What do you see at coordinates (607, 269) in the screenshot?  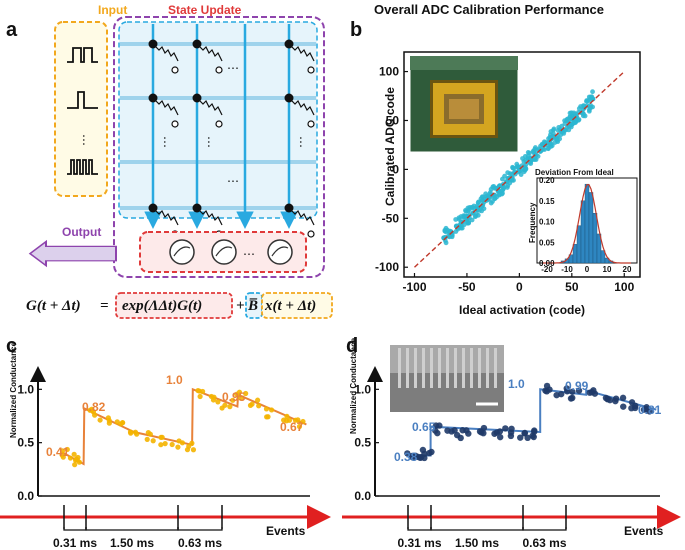 I see `inset-x-tick-label: 10` at bounding box center [607, 269].